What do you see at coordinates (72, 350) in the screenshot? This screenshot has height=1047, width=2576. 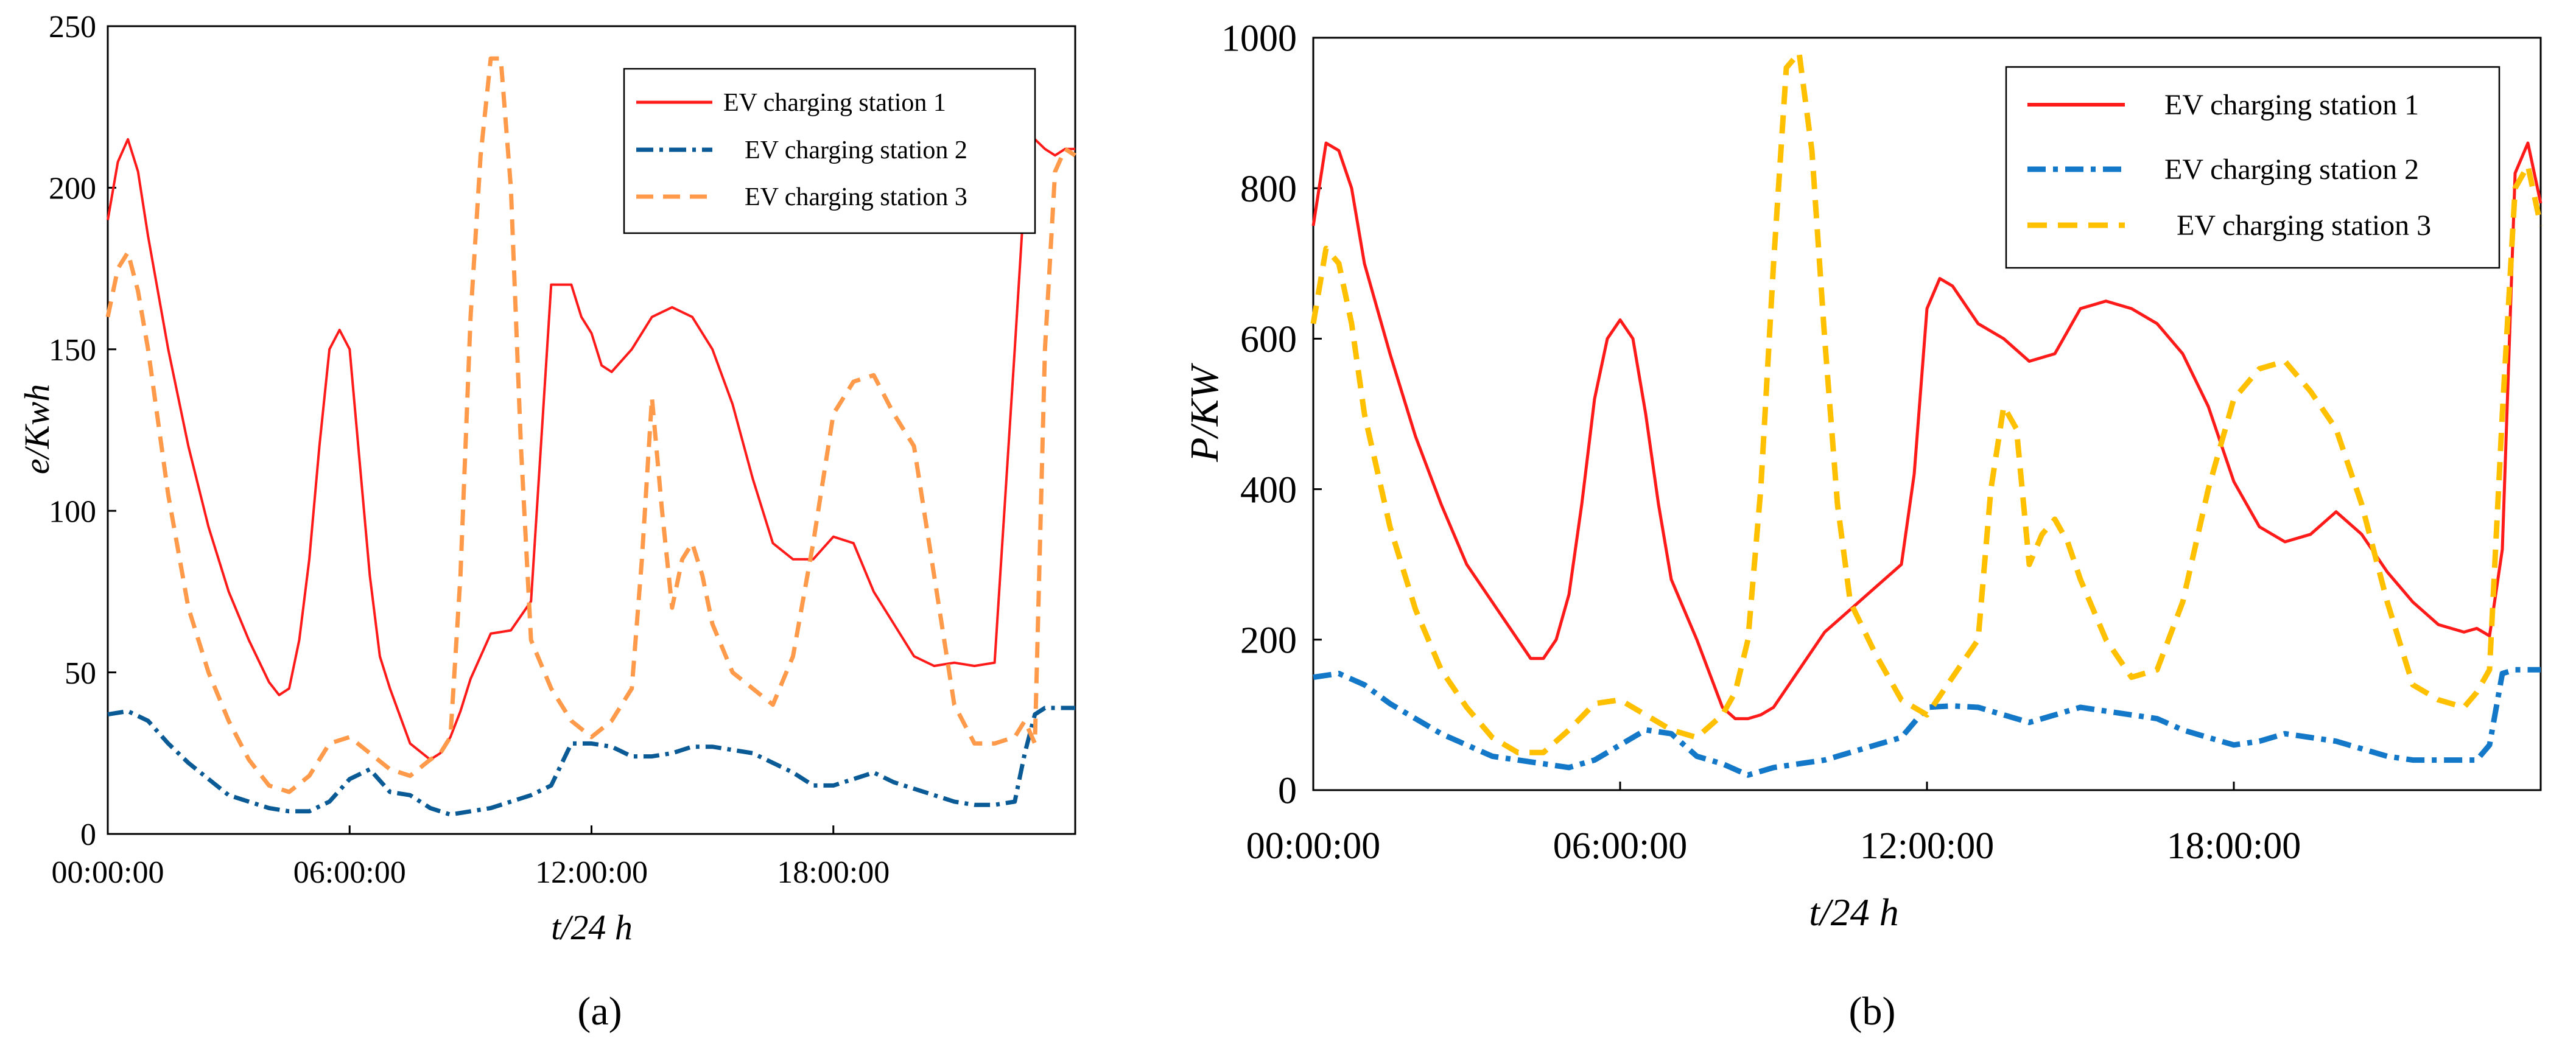 I see `y-tick-label-a-3: 150` at bounding box center [72, 350].